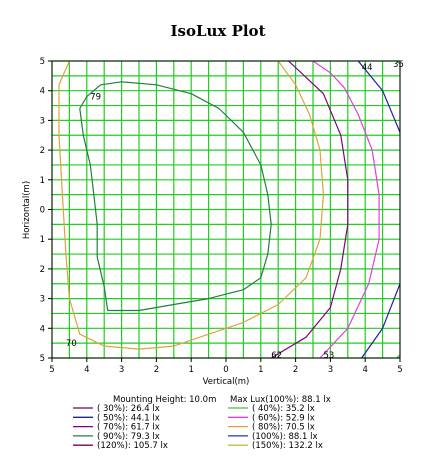  I want to click on contour-level-label: 44, so click(367, 68).